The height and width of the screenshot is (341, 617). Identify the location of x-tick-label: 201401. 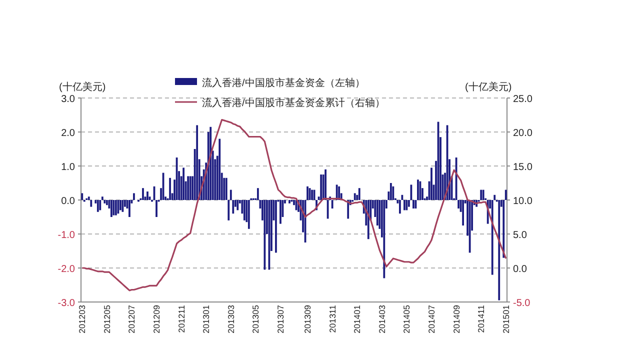
(357, 319).